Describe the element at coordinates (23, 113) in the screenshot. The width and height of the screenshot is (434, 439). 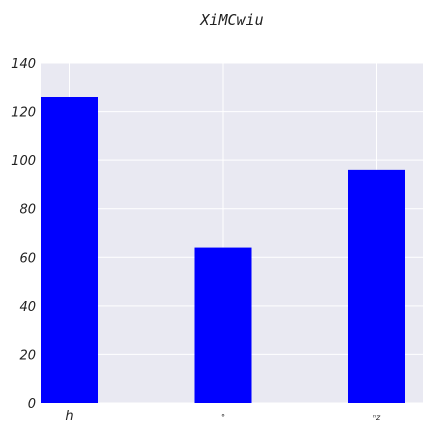
I see `y-tick-label-6: 120` at that location.